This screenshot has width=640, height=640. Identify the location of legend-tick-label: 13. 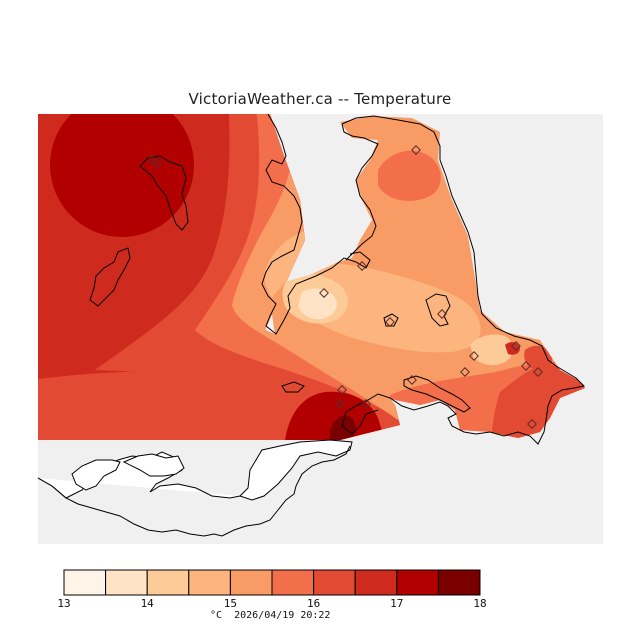
(63, 603).